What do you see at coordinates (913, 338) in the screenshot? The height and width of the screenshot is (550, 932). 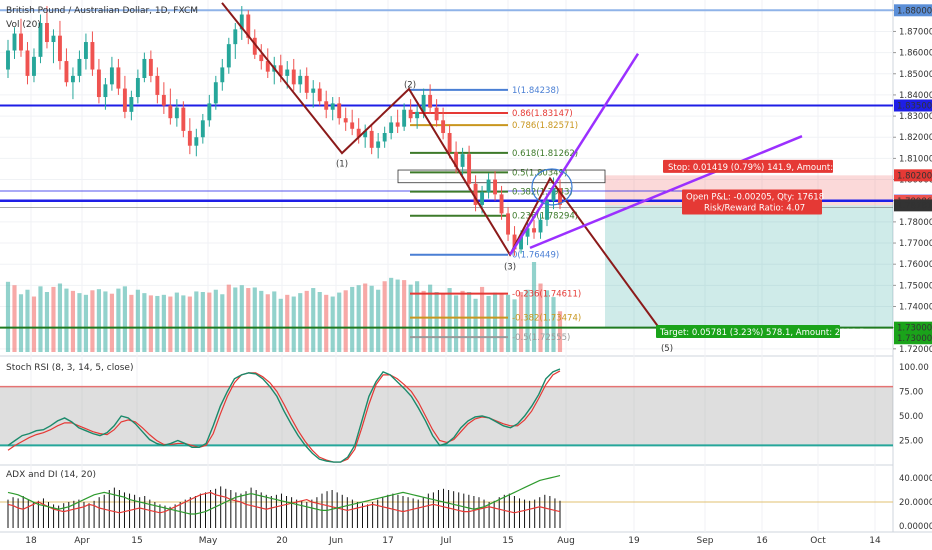 I see `price-tag` at bounding box center [913, 338].